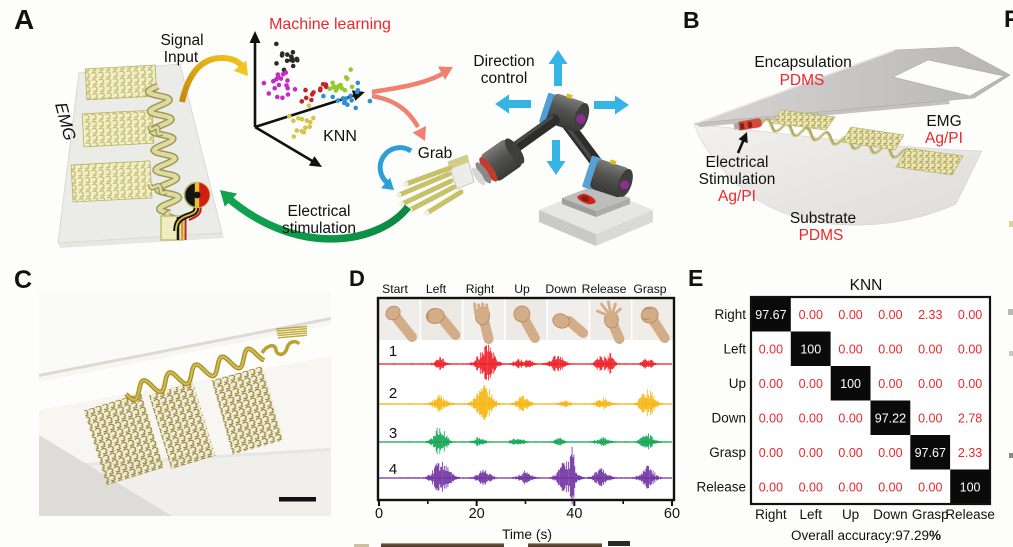 The height and width of the screenshot is (547, 1013). I want to click on svg-text: stimulation, so click(319, 228).